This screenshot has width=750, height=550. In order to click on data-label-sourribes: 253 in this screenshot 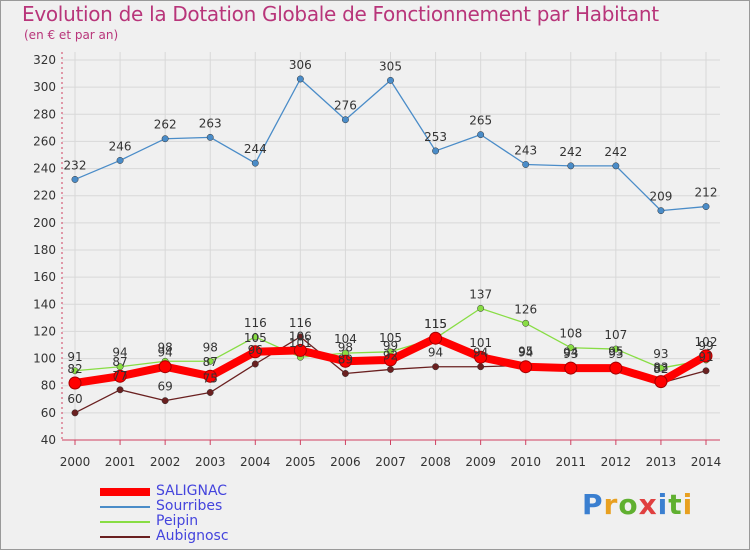, I will do `click(435, 137)`.